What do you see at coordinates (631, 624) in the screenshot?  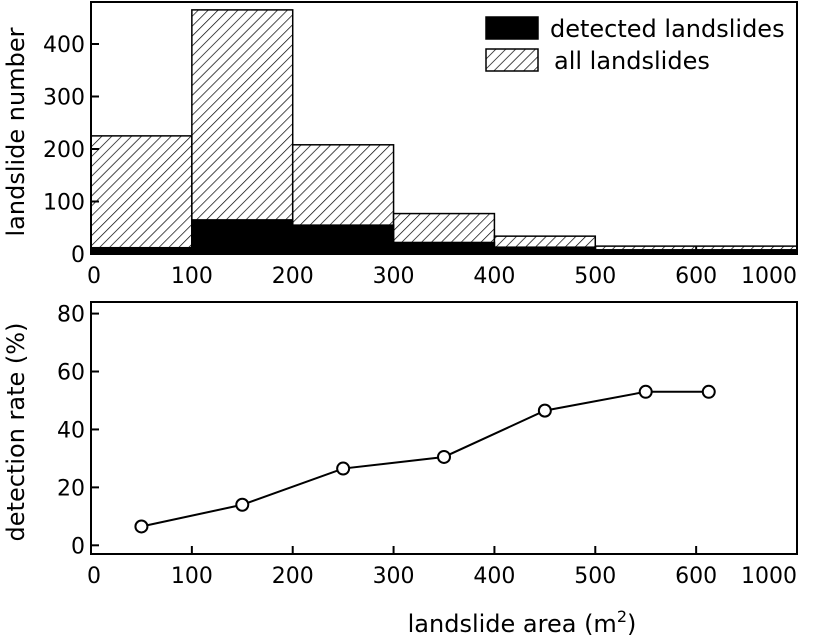 I see `x-axis-title-close: )` at bounding box center [631, 624].